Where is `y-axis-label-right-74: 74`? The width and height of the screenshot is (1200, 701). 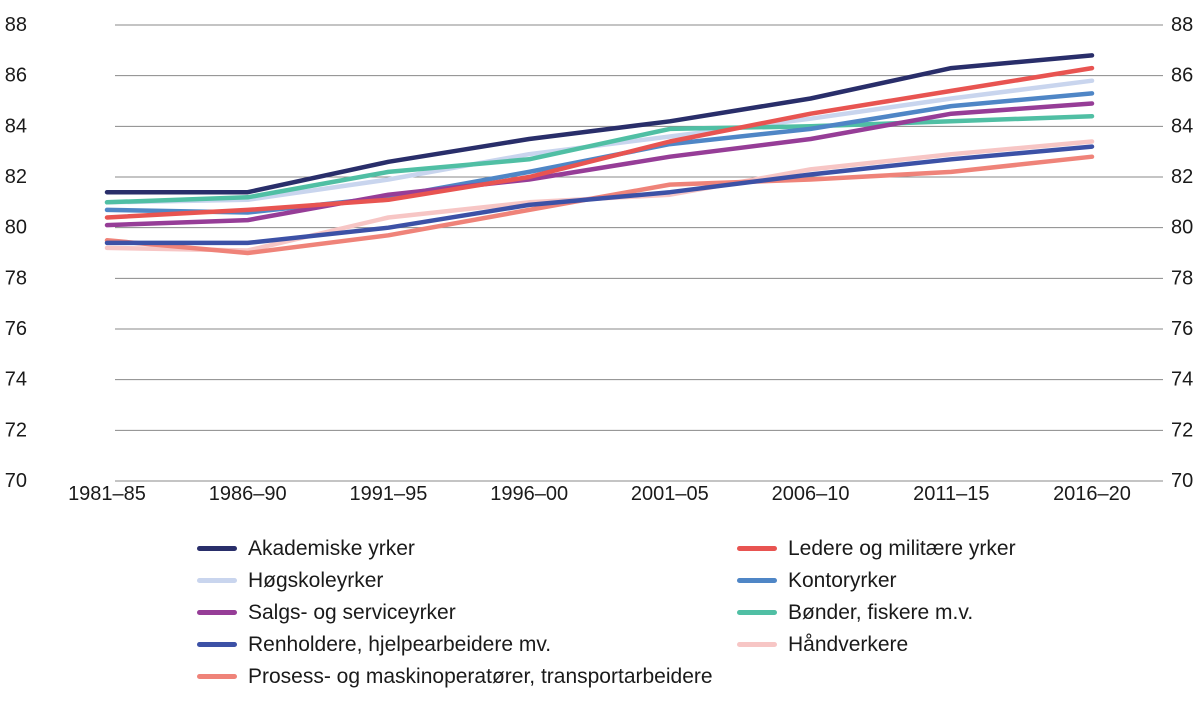
y-axis-label-right-74: 74 is located at coordinates (1182, 380).